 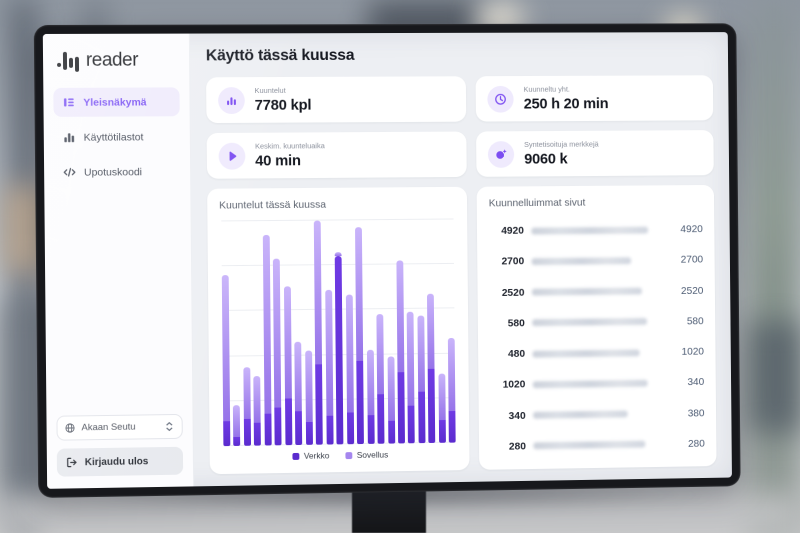 What do you see at coordinates (696, 382) in the screenshot?
I see `listen-count-right: 340` at bounding box center [696, 382].